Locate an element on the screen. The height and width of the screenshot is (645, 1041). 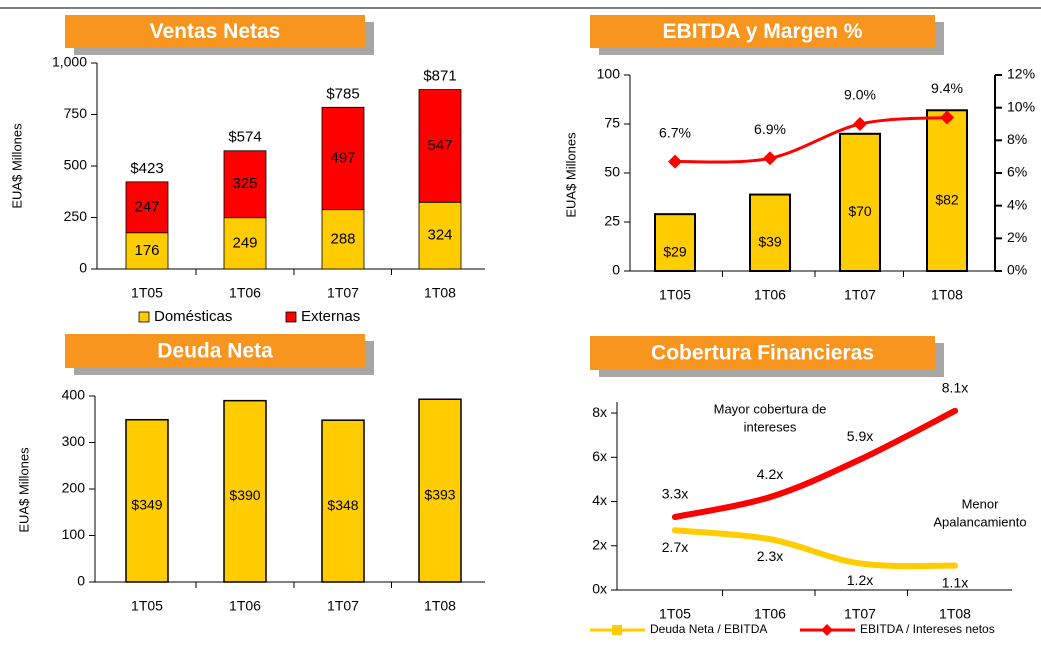
data-label: 6.9% is located at coordinates (770, 129).